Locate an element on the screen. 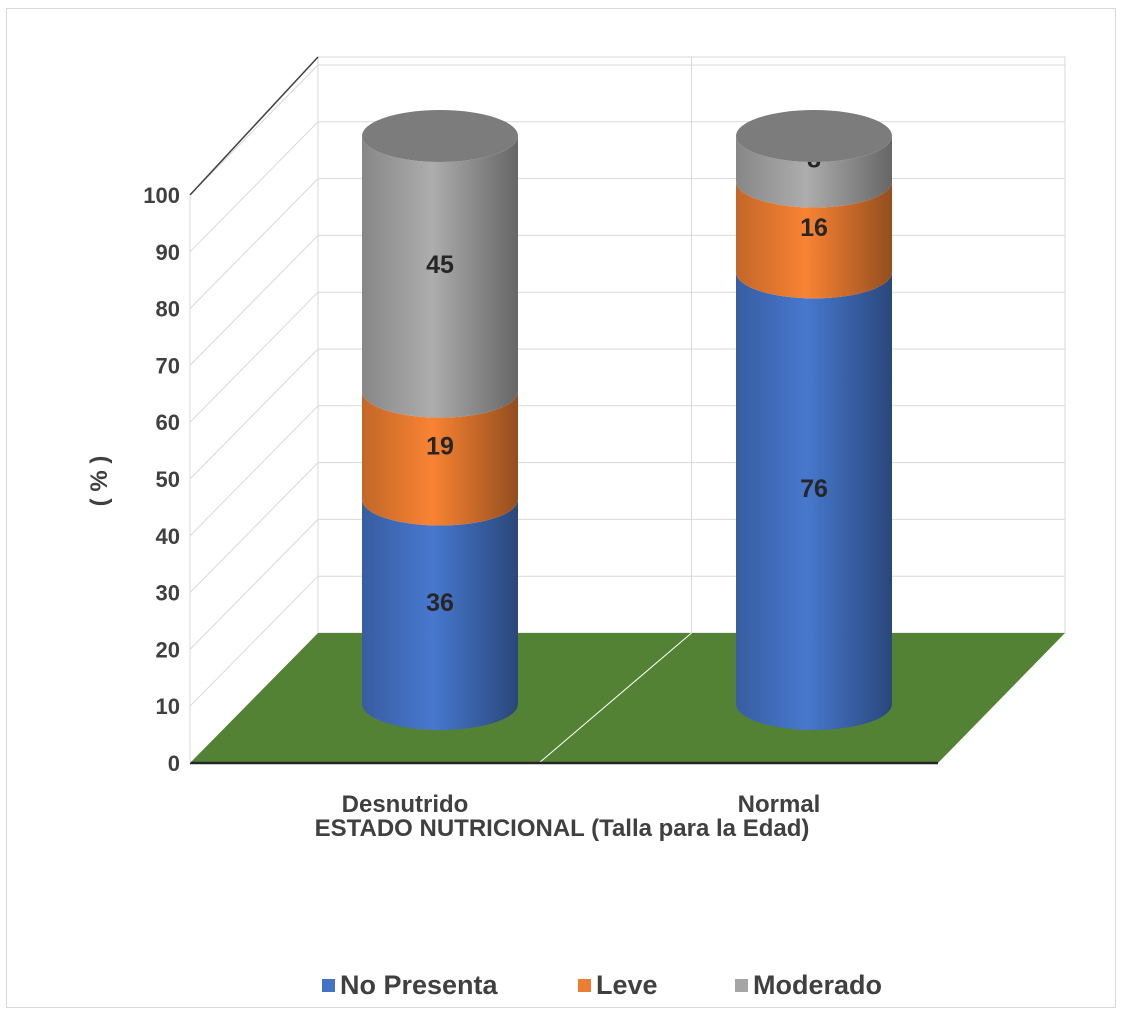 The image size is (1122, 1012). y-tick-label: 70 is located at coordinates (168, 365).